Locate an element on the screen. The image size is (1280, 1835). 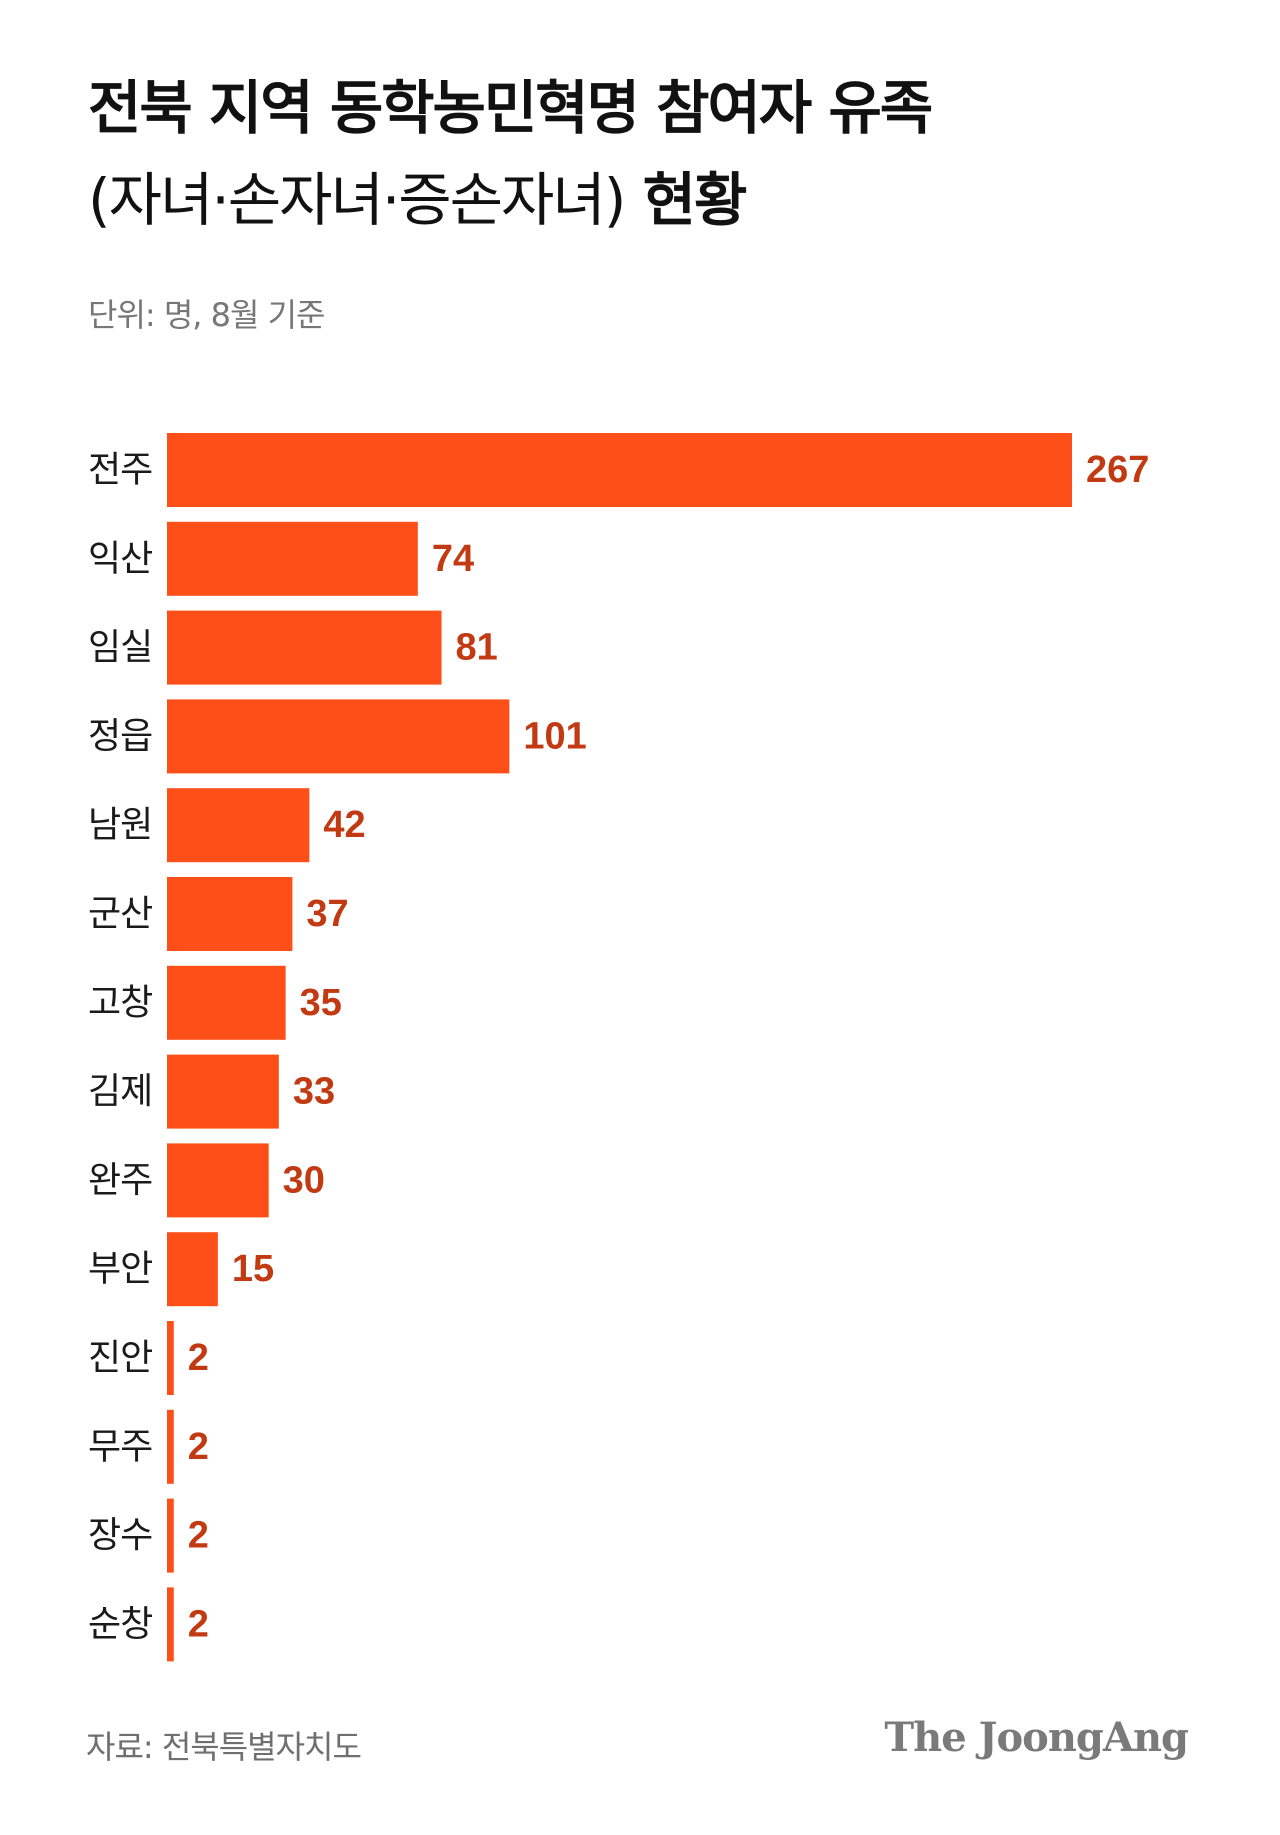
bar-group: 진안 2 is located at coordinates (148, 1358).